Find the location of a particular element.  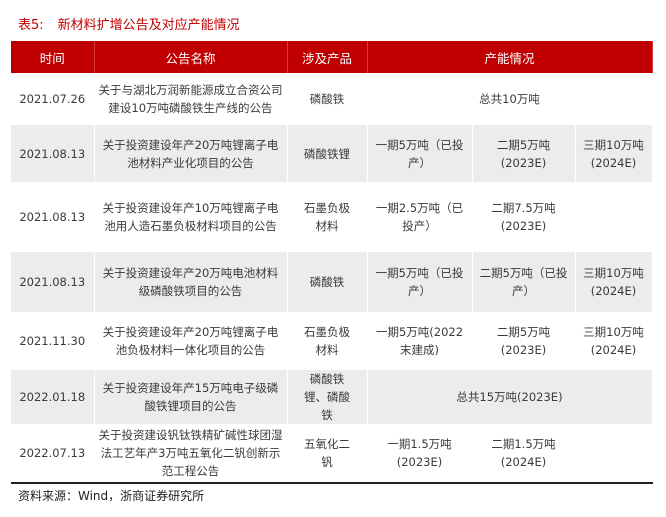

date-cell: 2022.01.18 is located at coordinates (53, 397).